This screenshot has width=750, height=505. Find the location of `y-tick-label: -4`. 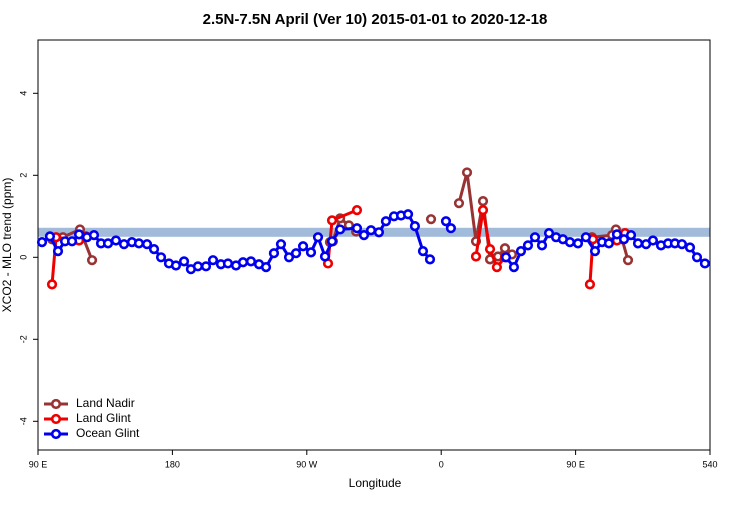

y-tick-label: -4 is located at coordinates (23, 421).